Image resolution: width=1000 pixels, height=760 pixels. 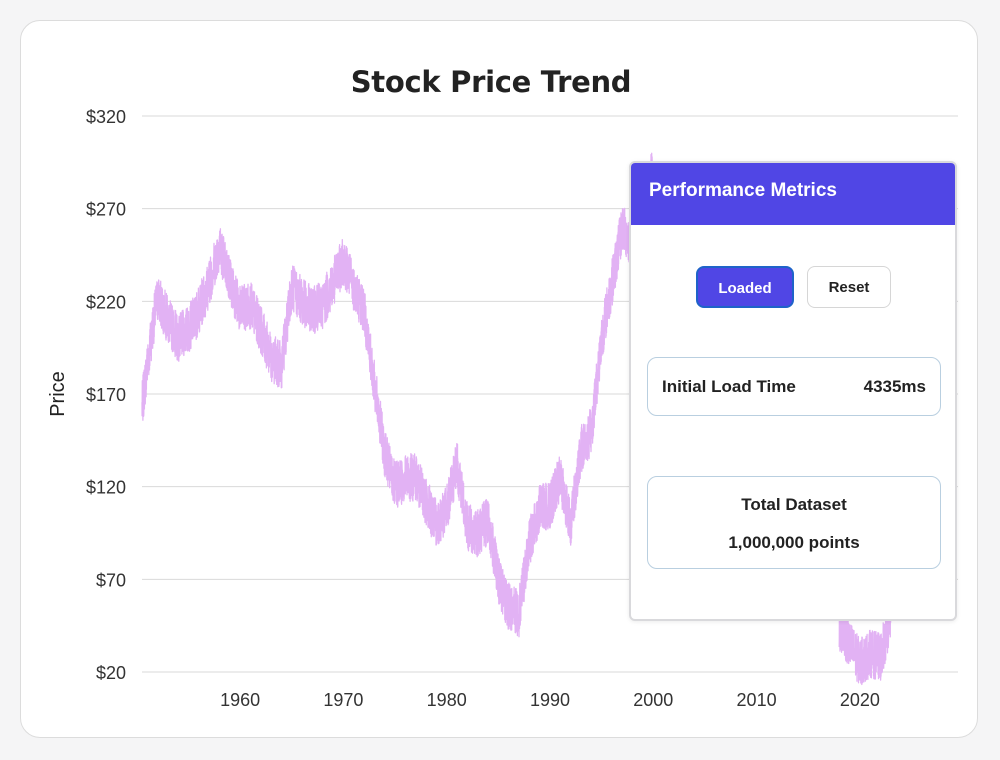 I want to click on x-tick-label: 1960, so click(x=240, y=700).